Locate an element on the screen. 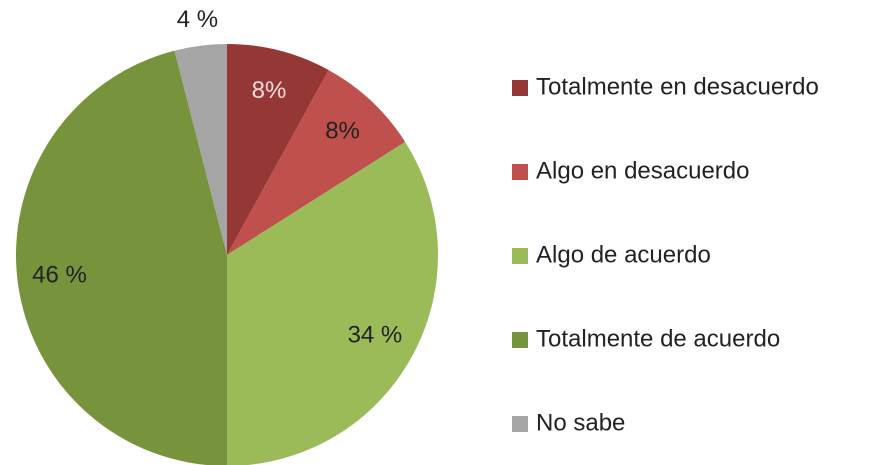 Image resolution: width=891 pixels, height=465 pixels. legend-label: Totalmente de acuerdo is located at coordinates (658, 338).